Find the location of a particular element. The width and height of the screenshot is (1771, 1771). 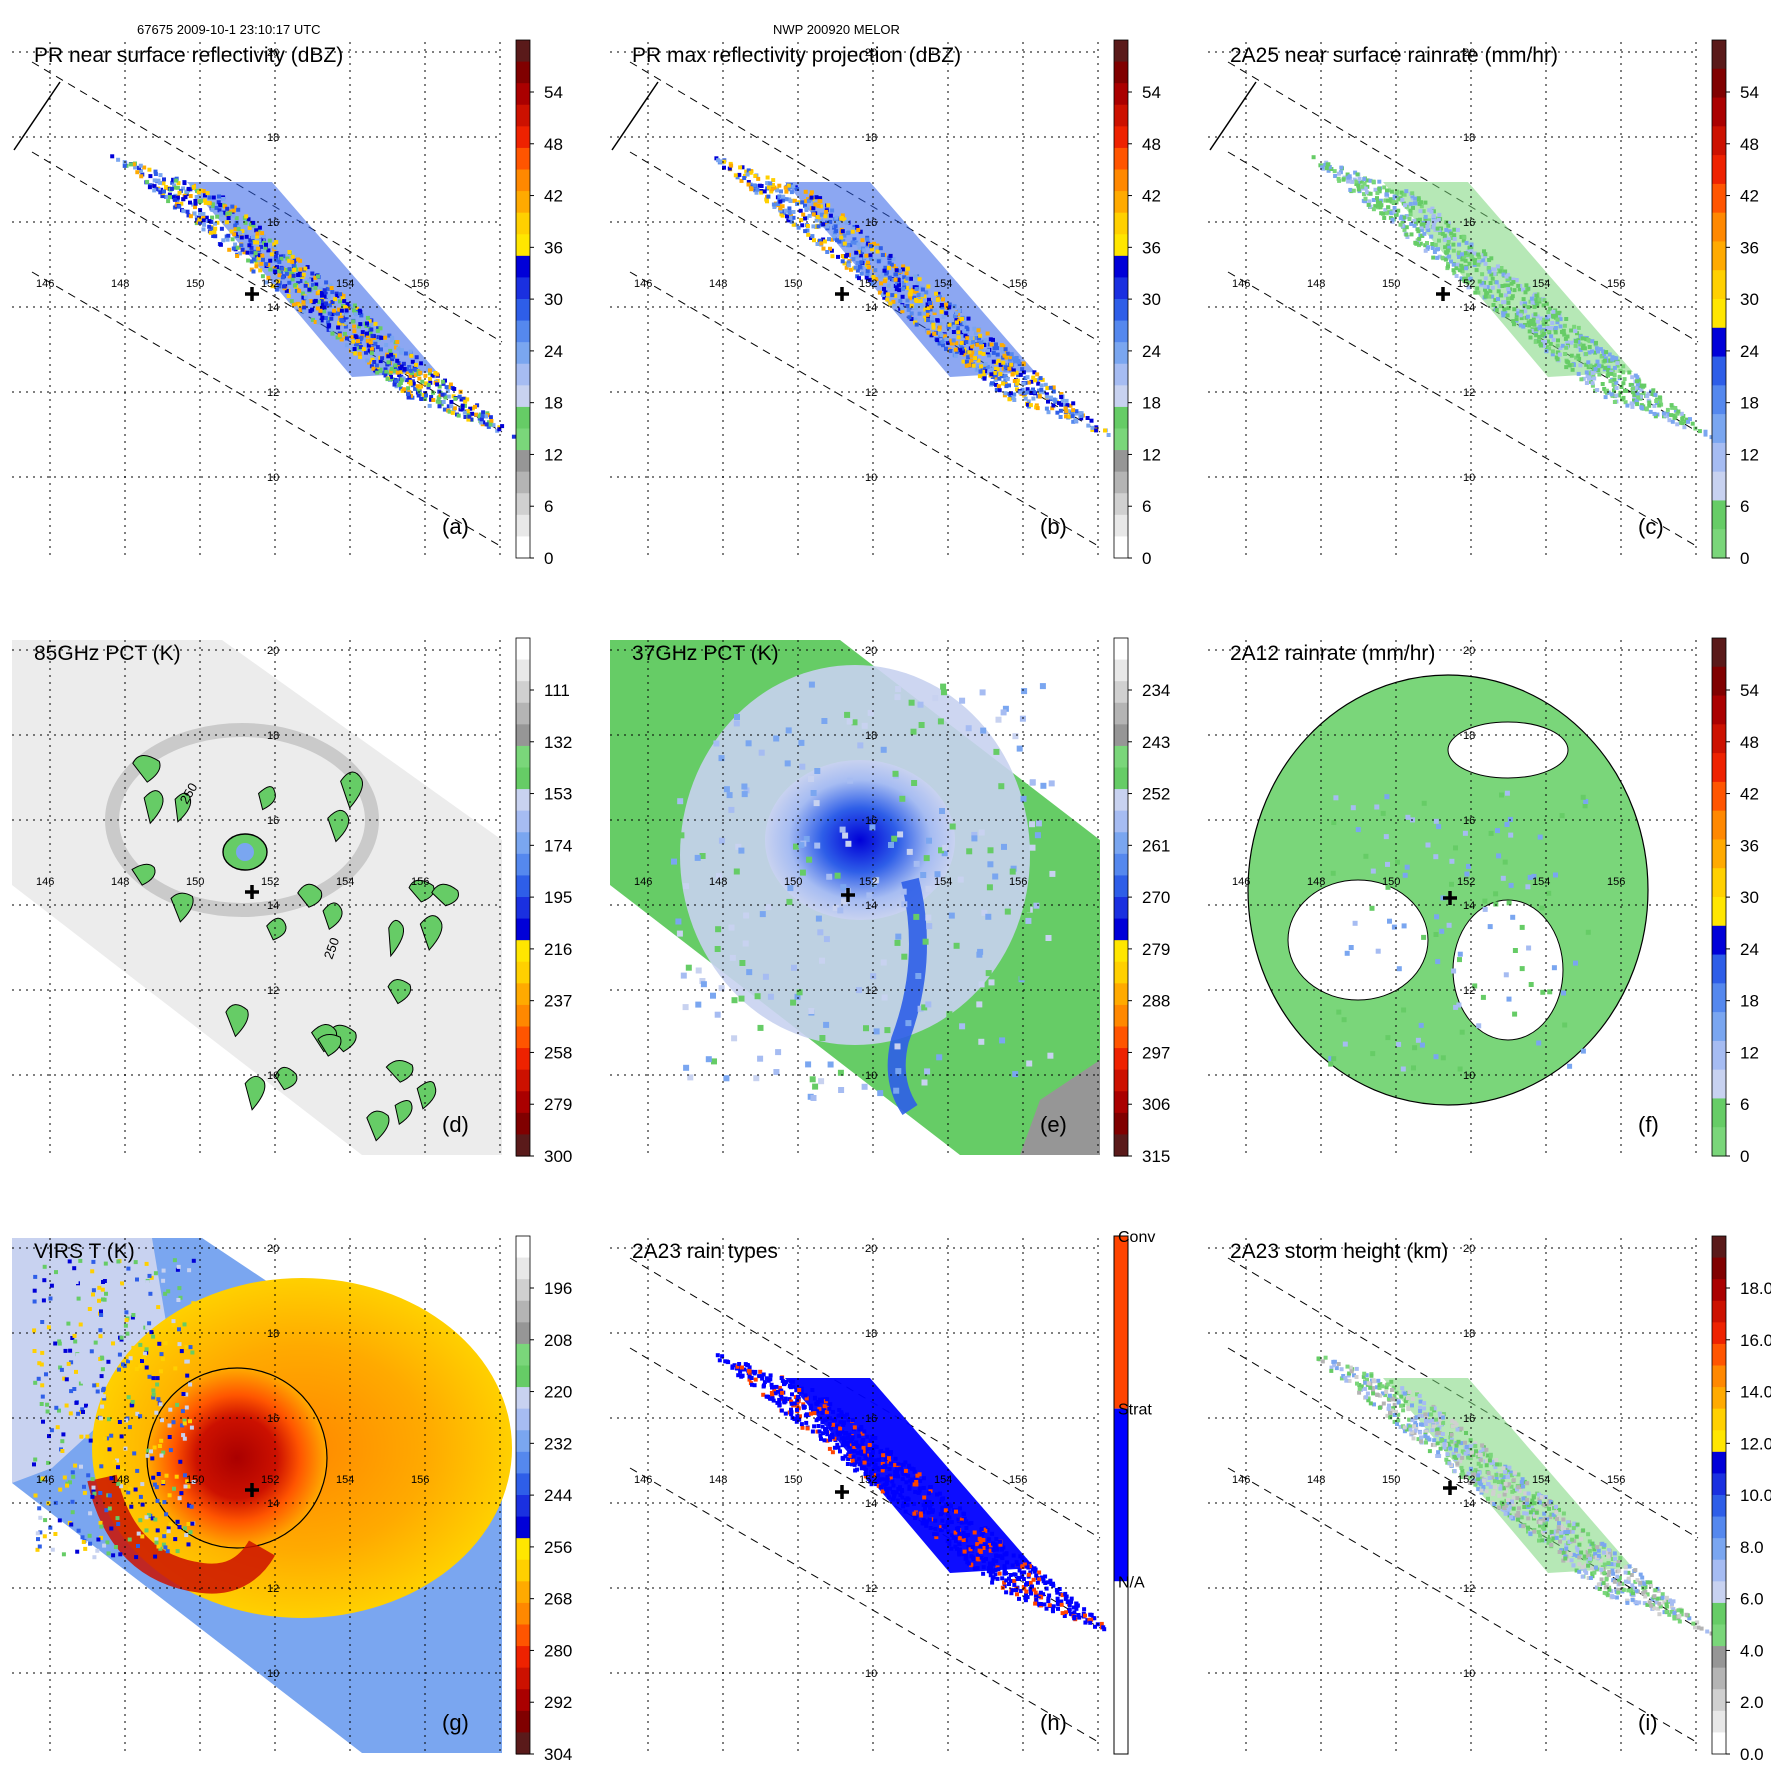

colorbar-tick-label: 18 is located at coordinates (1749, 403).